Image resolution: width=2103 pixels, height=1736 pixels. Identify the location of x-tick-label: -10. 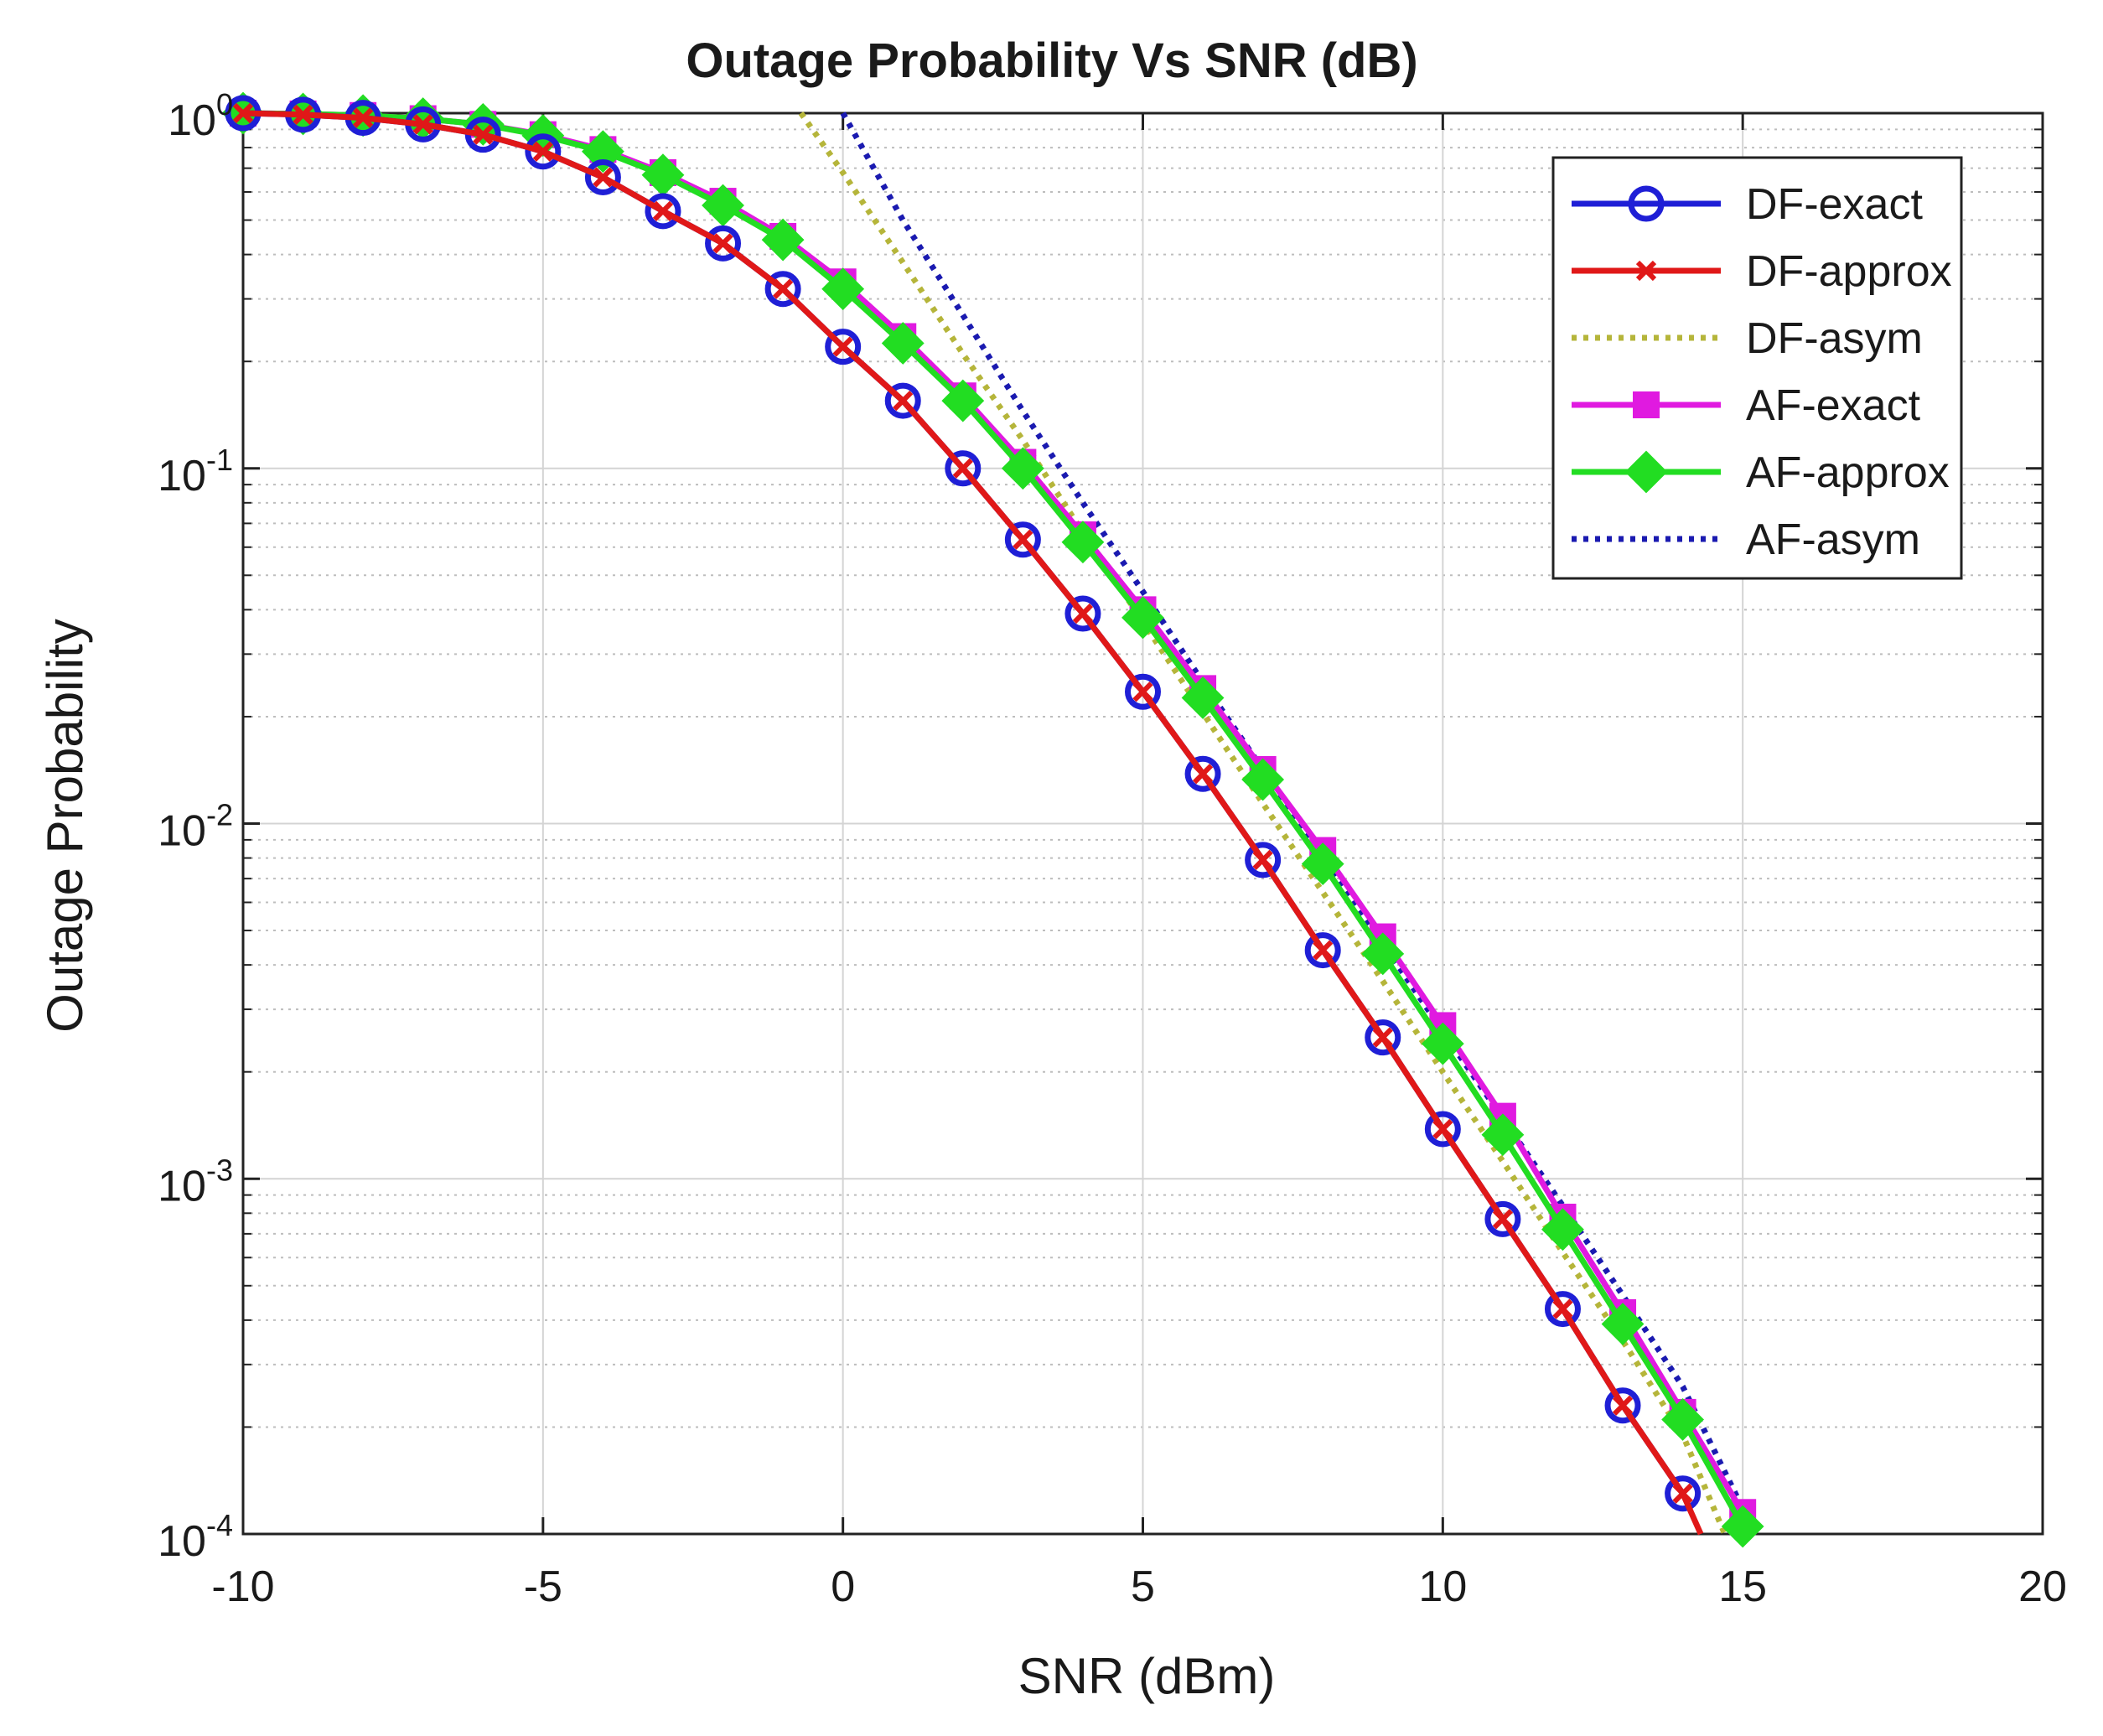
(243, 1586).